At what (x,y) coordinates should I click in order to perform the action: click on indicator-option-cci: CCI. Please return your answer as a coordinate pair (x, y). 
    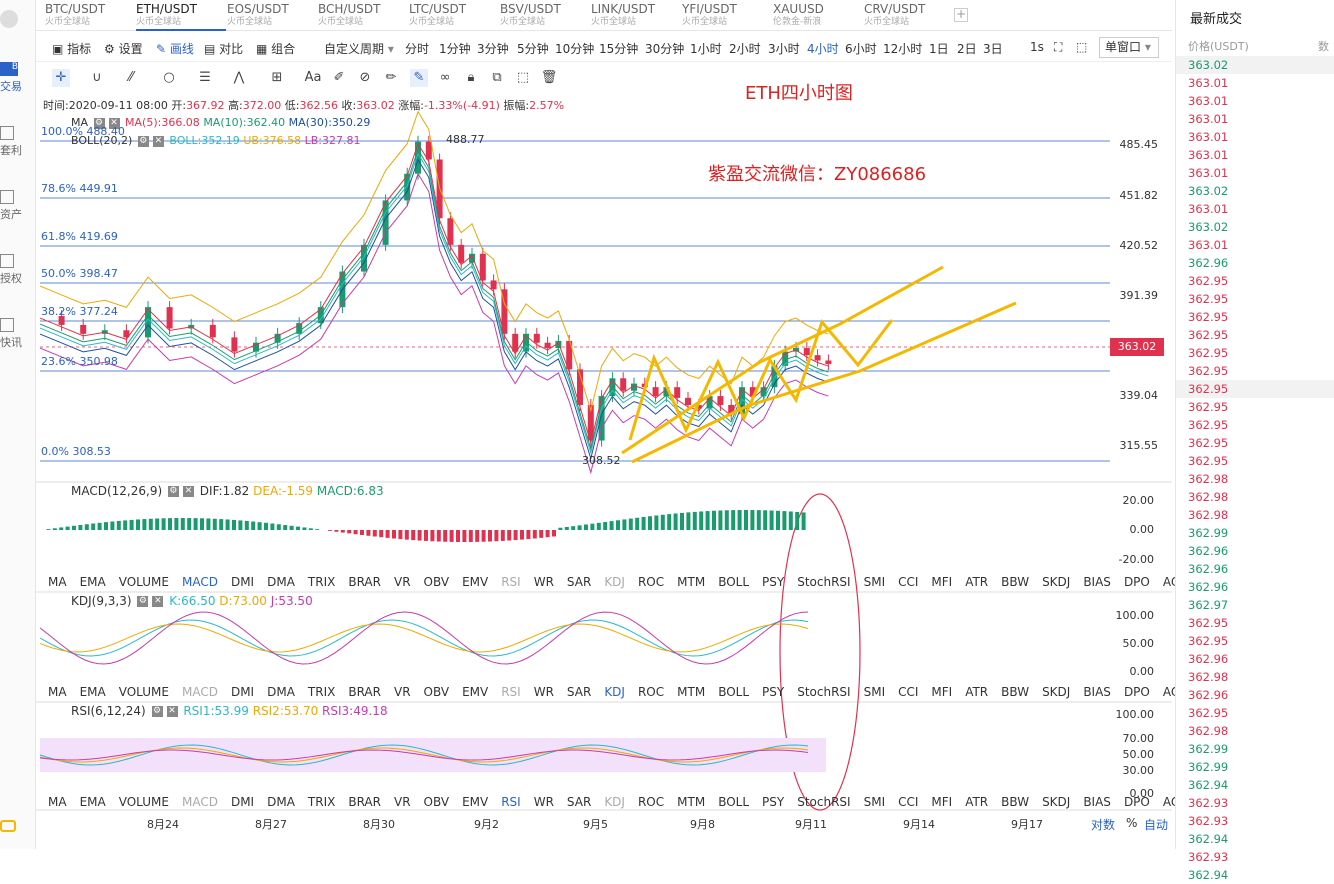
    Looking at the image, I should click on (908, 802).